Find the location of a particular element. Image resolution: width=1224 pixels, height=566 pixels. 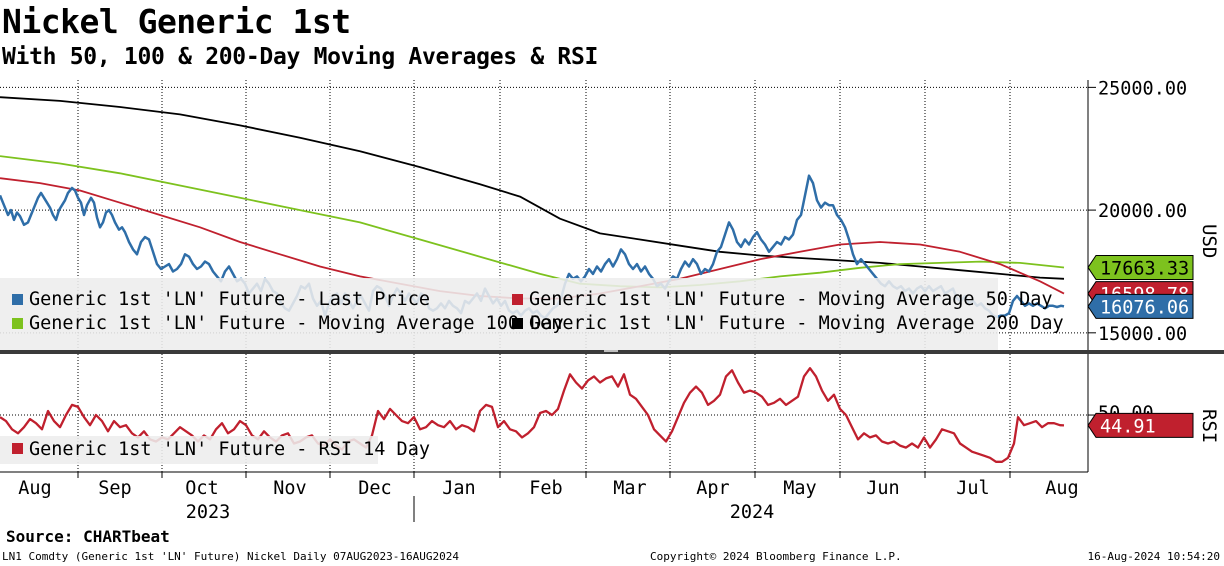

x-month-label: Jul is located at coordinates (972, 488).